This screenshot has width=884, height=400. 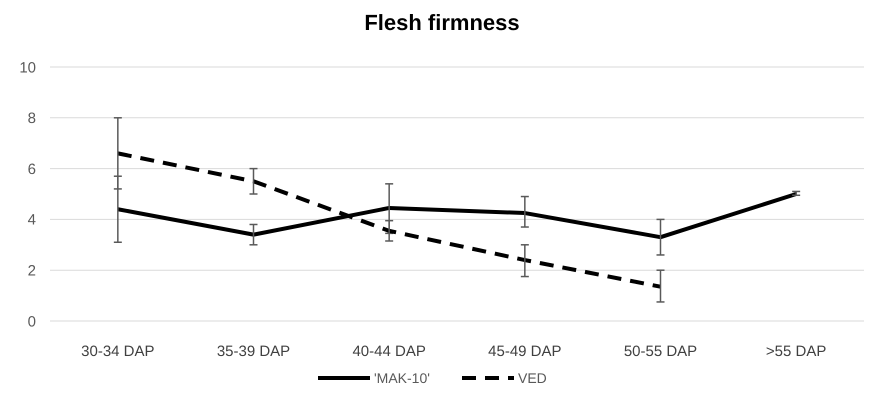 What do you see at coordinates (27, 67) in the screenshot?
I see `y-tick-label: 10` at bounding box center [27, 67].